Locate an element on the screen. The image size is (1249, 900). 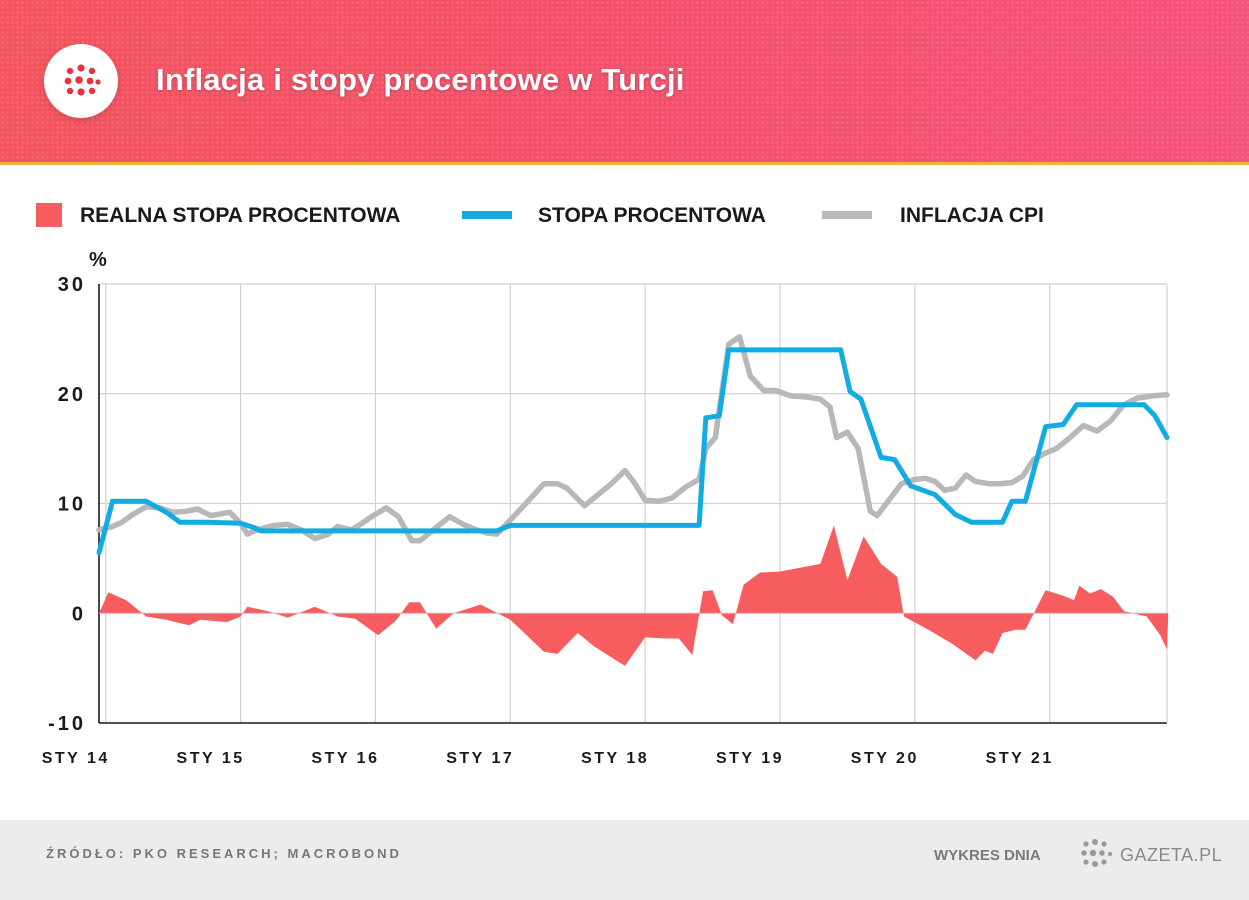
source-note: ŹRÓDŁO: PKO RESEARCH; MACROBOND is located at coordinates (224, 853).